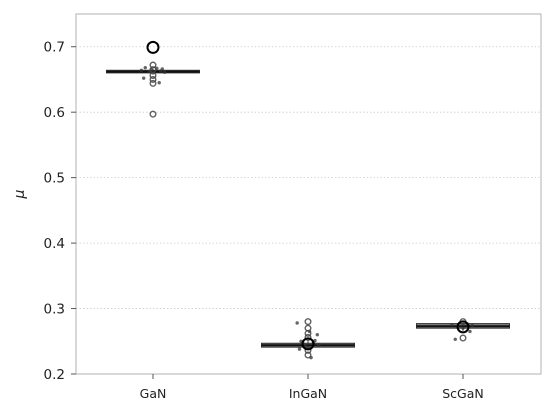 The width and height of the screenshot is (555, 415). Describe the element at coordinates (463, 393) in the screenshot. I see `x-tick-label: ScGaN` at that location.